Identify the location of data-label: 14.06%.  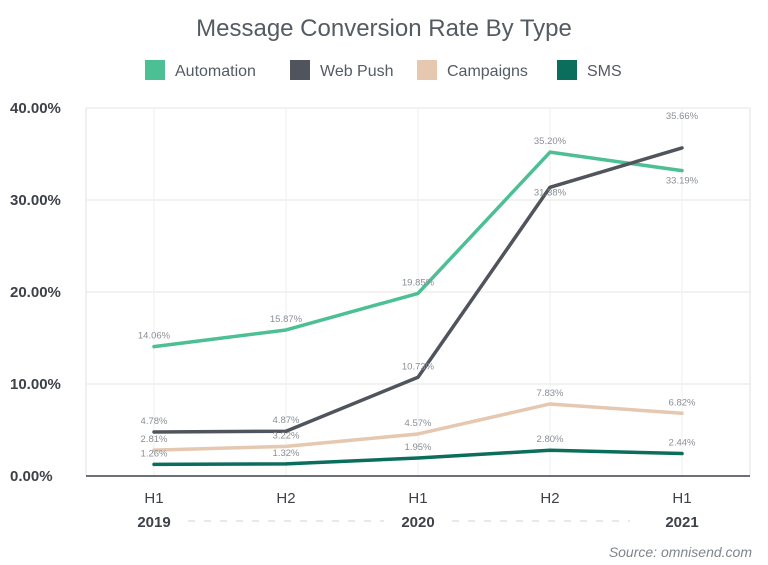
(154, 336).